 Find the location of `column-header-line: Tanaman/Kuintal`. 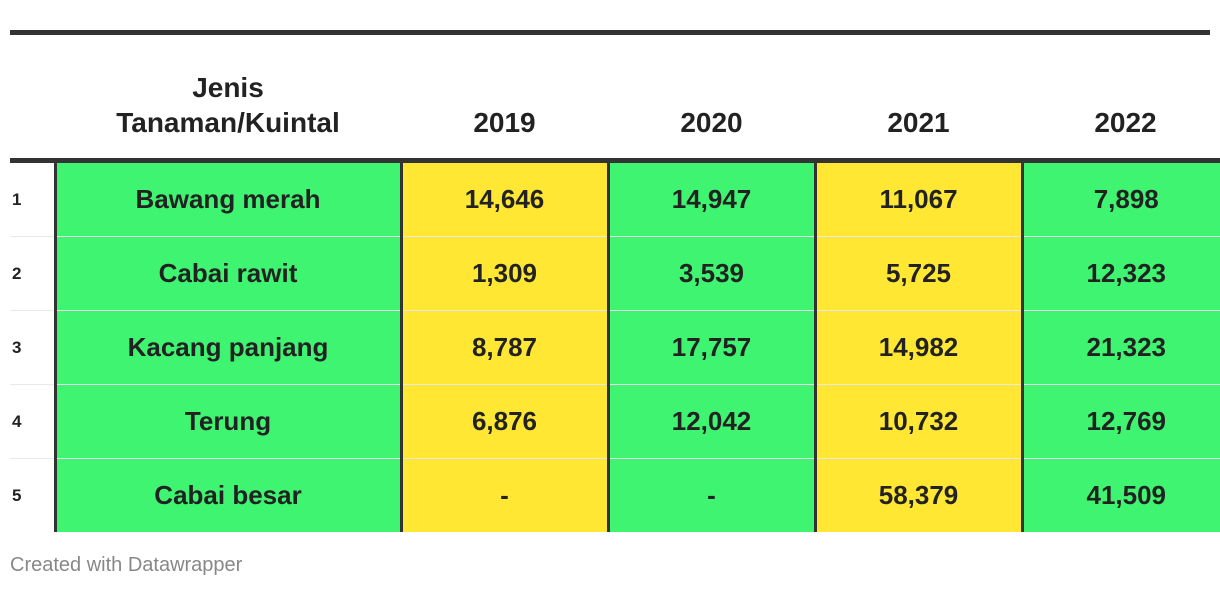

column-header-line: Tanaman/Kuintal is located at coordinates (228, 122).